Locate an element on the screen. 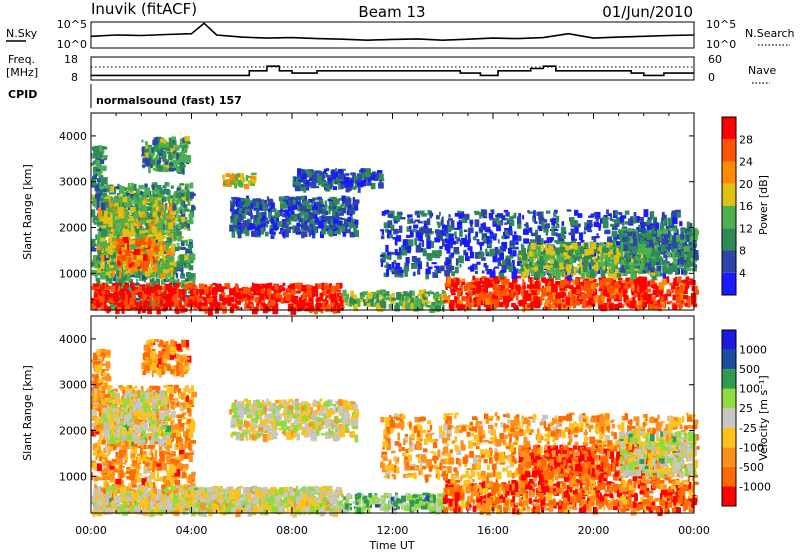 This screenshot has height=554, width=800. nsky-tick-bottom: 10^0 is located at coordinates (72, 44).